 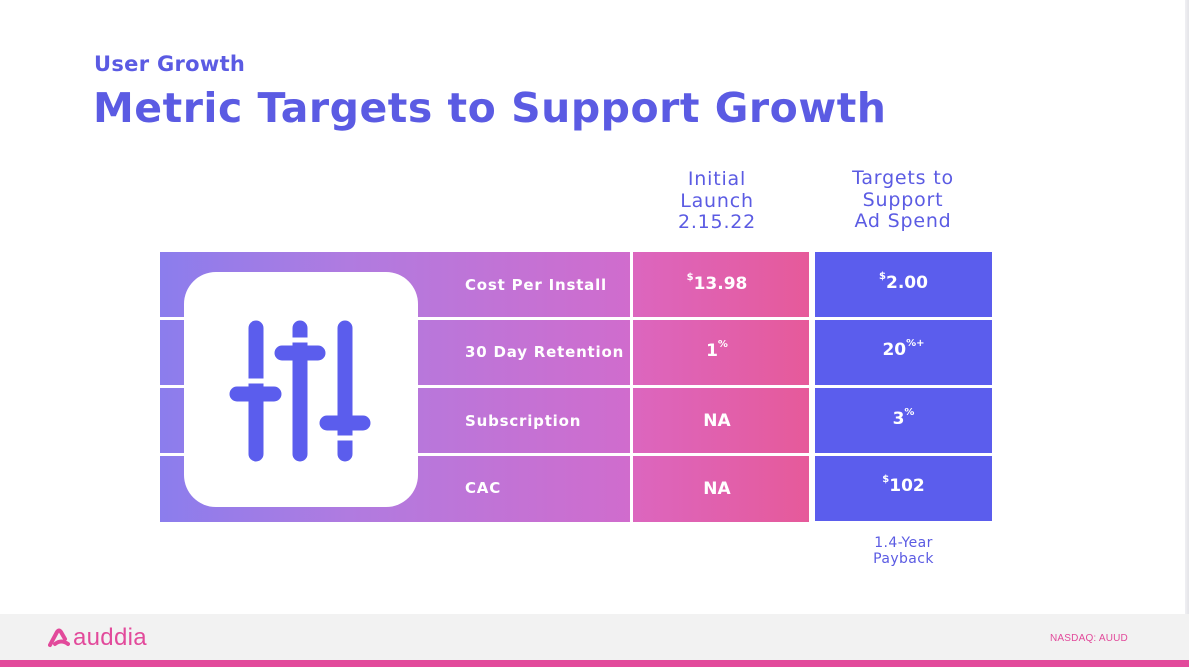 I want to click on column-header-line: Initial, so click(x=717, y=179).